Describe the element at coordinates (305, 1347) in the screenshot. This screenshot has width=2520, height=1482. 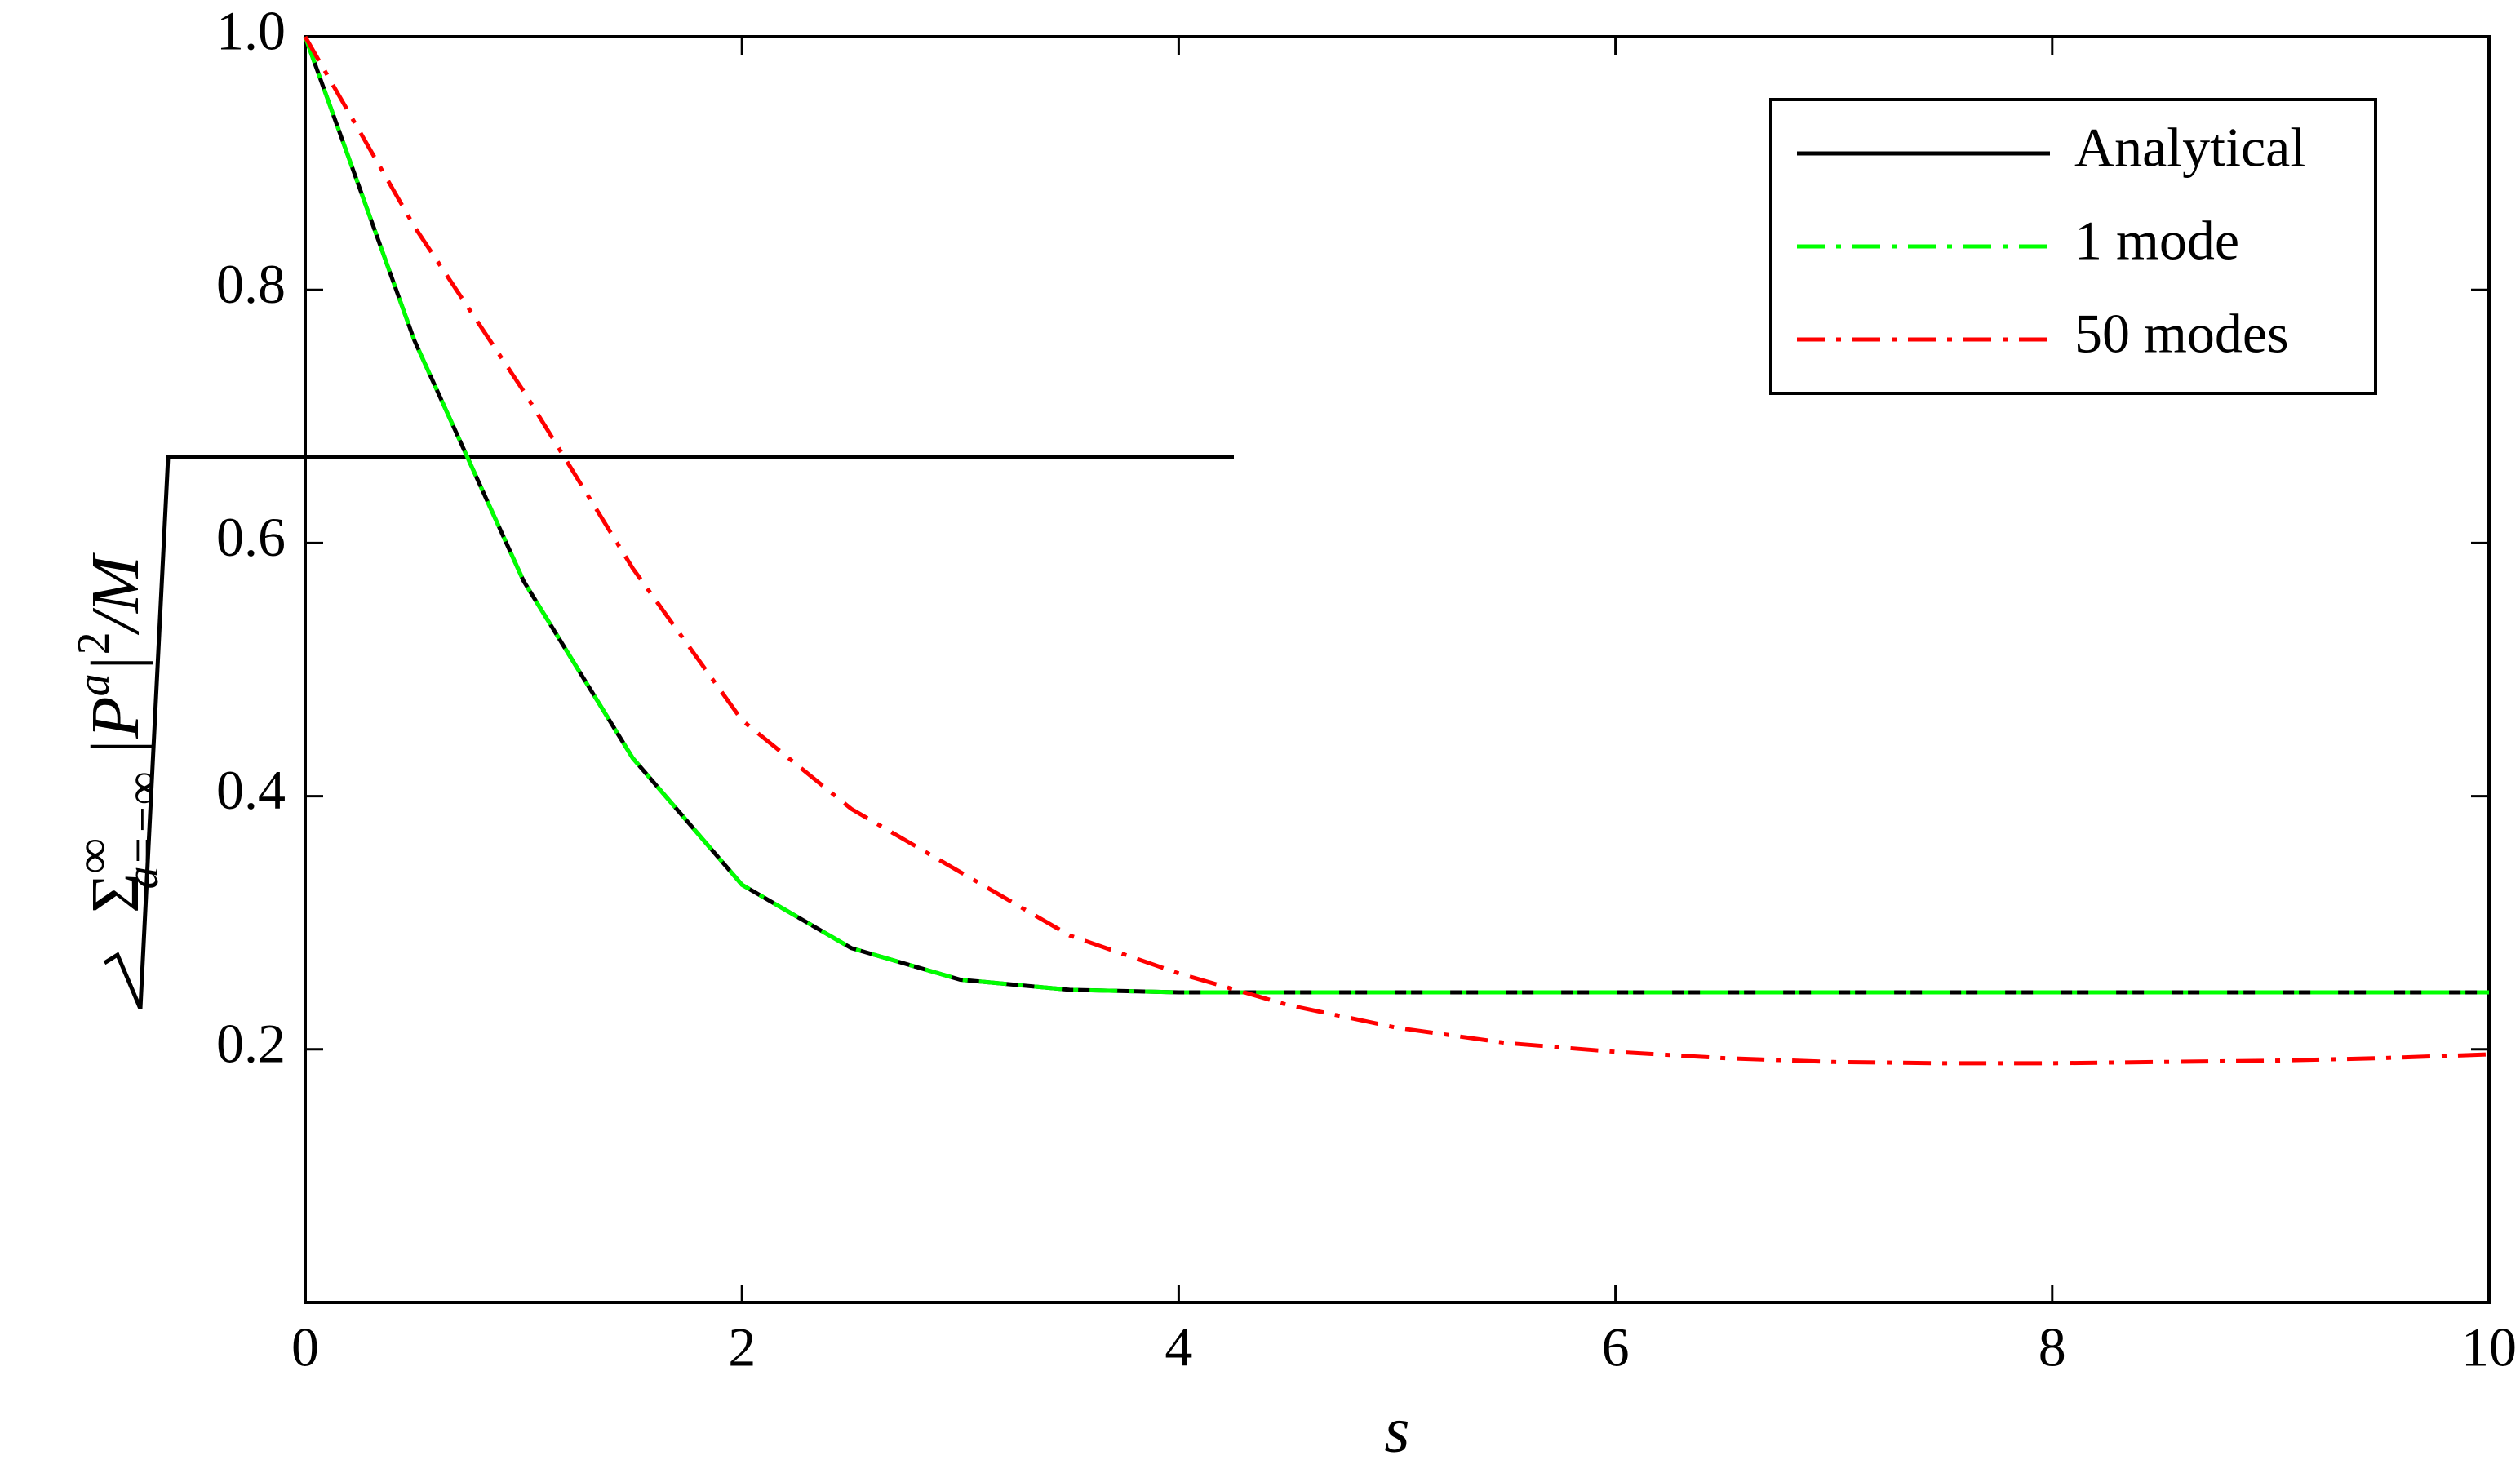
I see `x-tick-label: 0` at that location.